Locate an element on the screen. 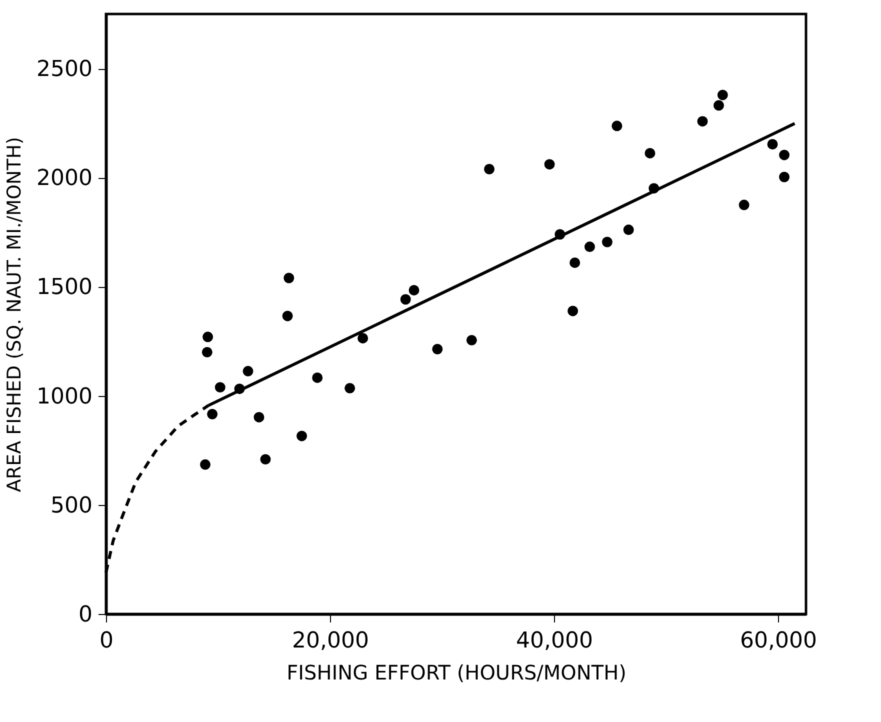  y-axis-title: AREA FISHED (SQ. NAUT. MI./MONTH) is located at coordinates (15, 314).